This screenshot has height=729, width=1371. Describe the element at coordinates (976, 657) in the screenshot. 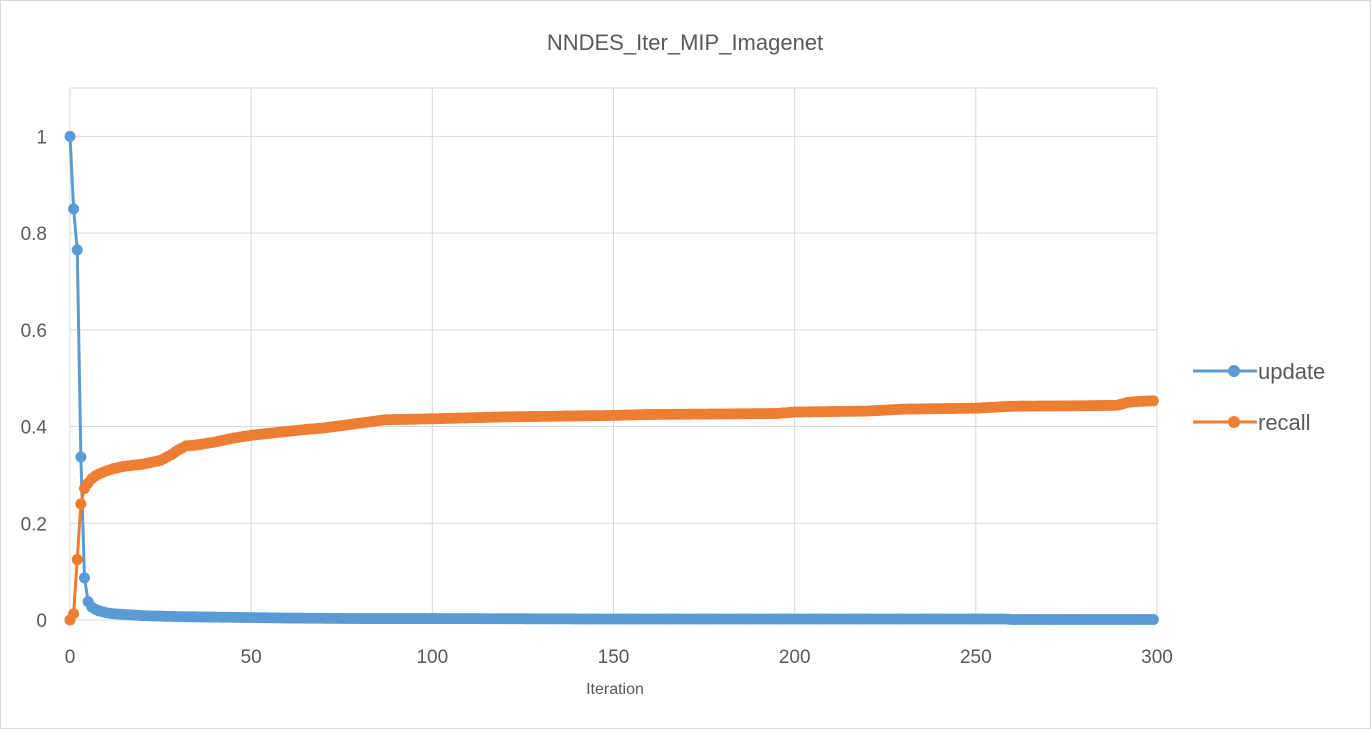

I see `x-tick-label: 250` at that location.